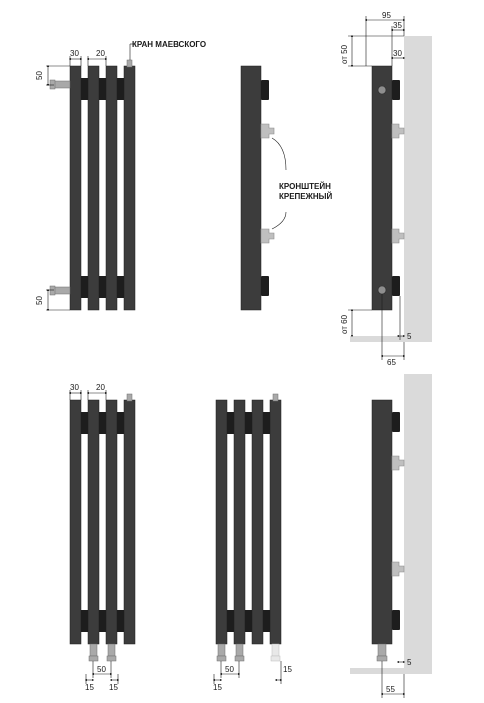  I want to click on wall-view-bottom: 5 55, so click(391, 536).